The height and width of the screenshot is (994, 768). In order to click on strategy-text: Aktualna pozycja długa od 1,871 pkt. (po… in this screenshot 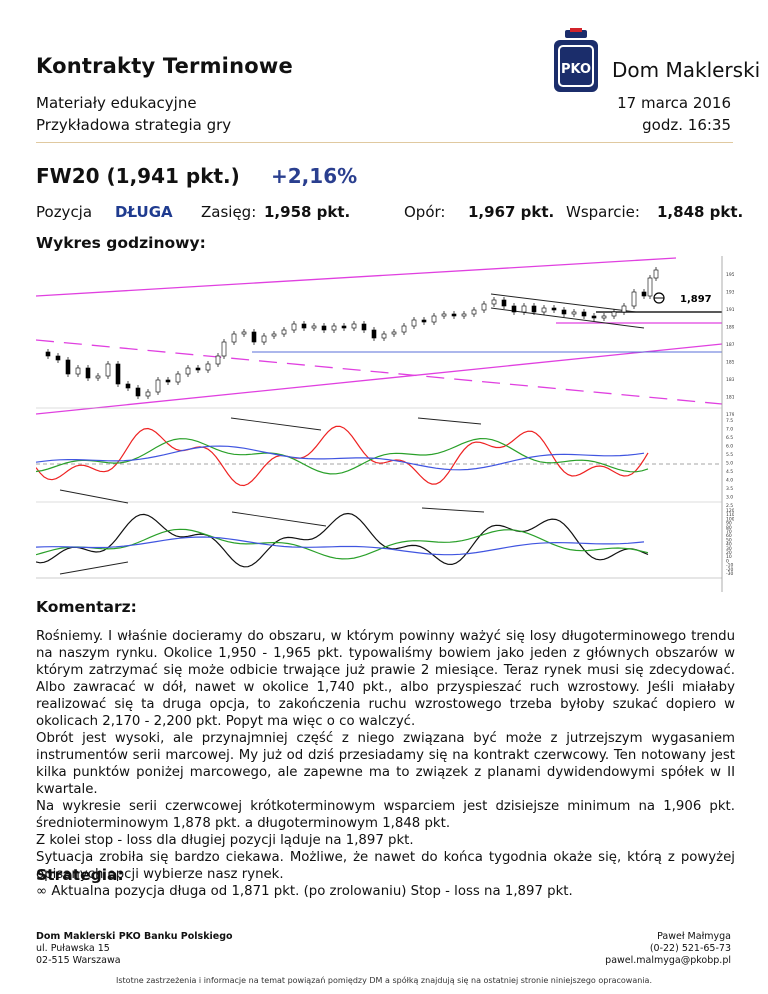, I will do `click(312, 891)`.